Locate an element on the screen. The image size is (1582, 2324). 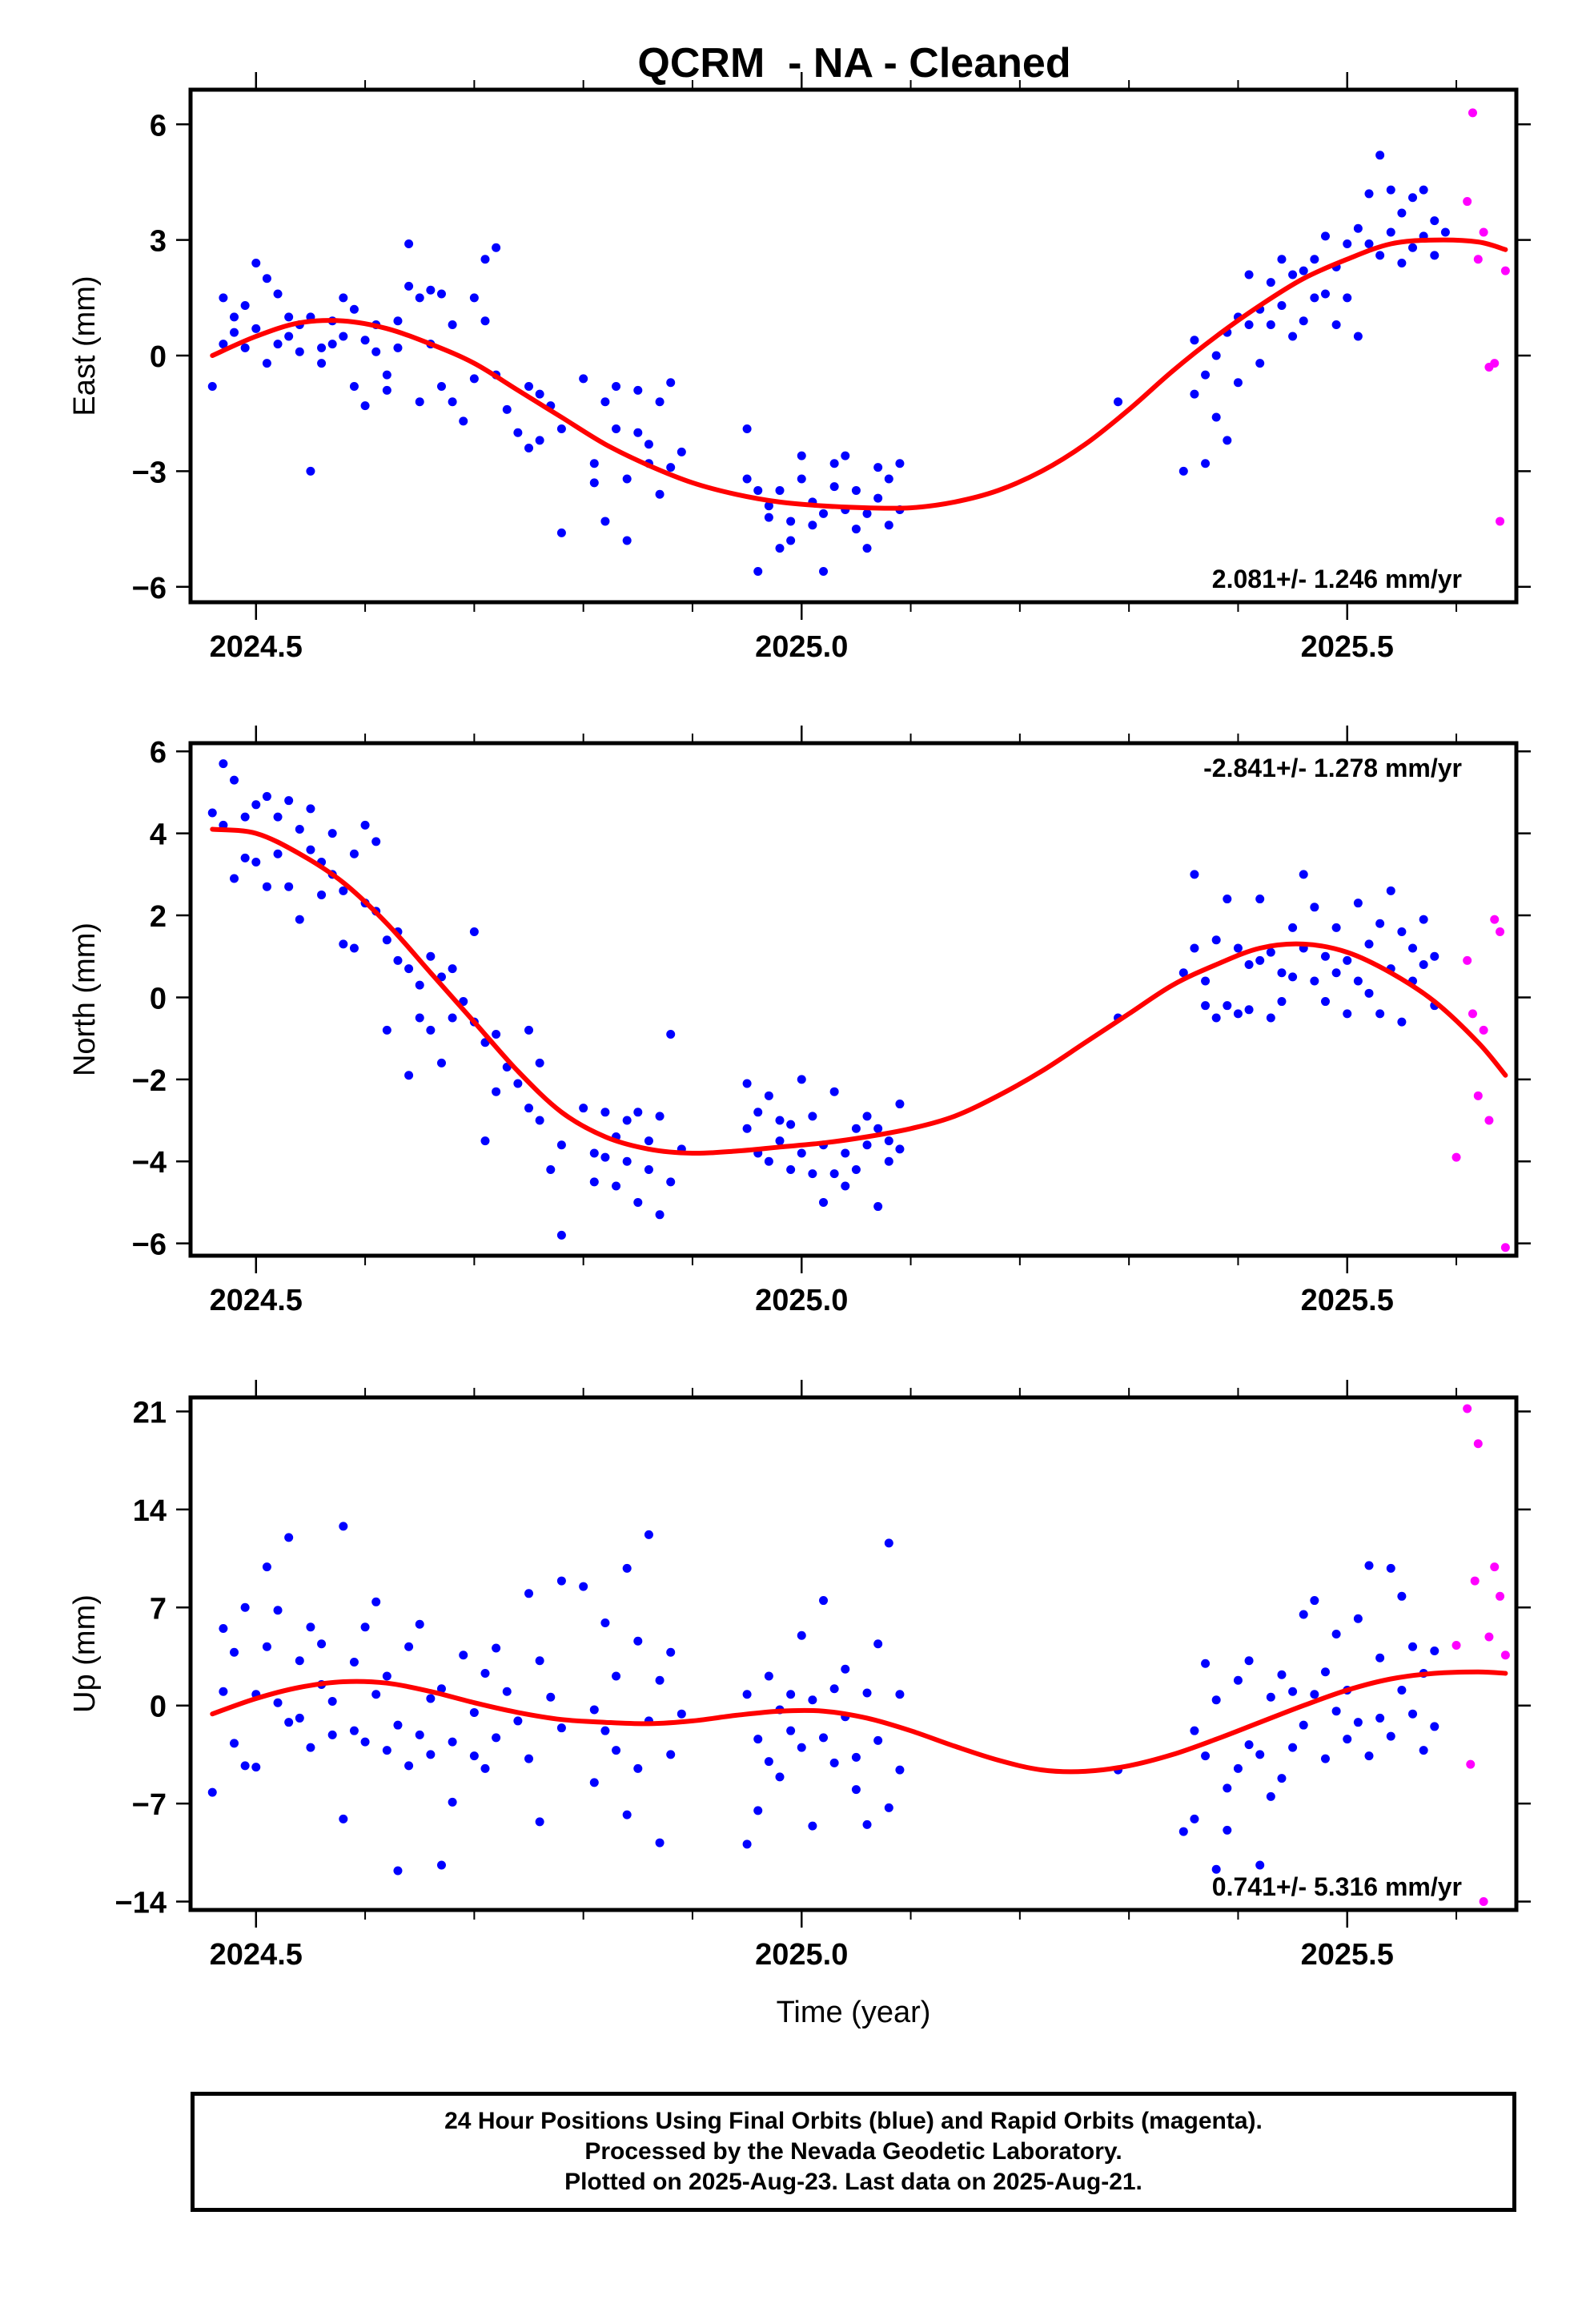
x-axis-label: Time (year) is located at coordinates (854, 2012).